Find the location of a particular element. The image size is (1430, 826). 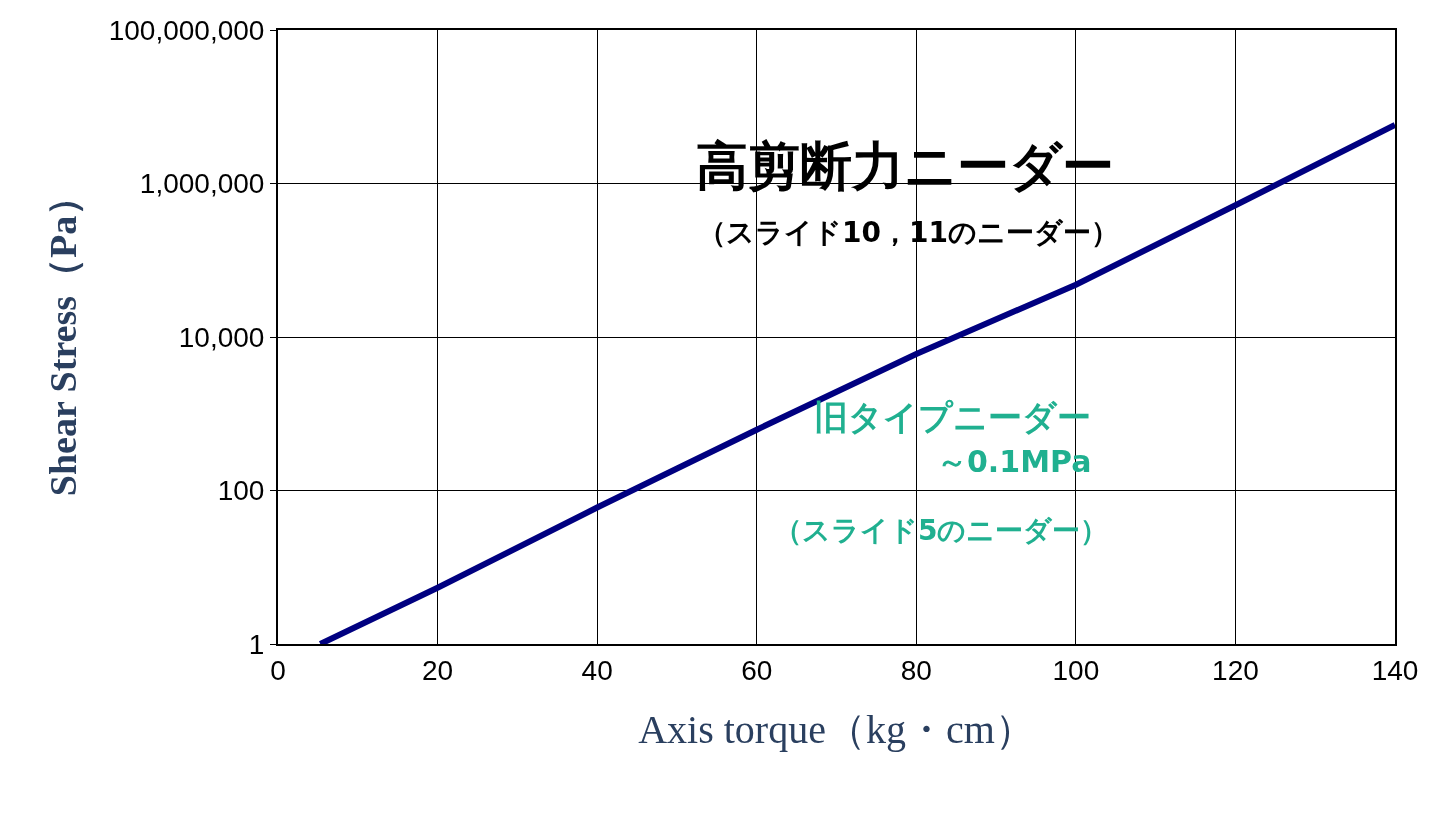

y-axis-title: Shear Stress（Pa） is located at coordinates (63, 337).